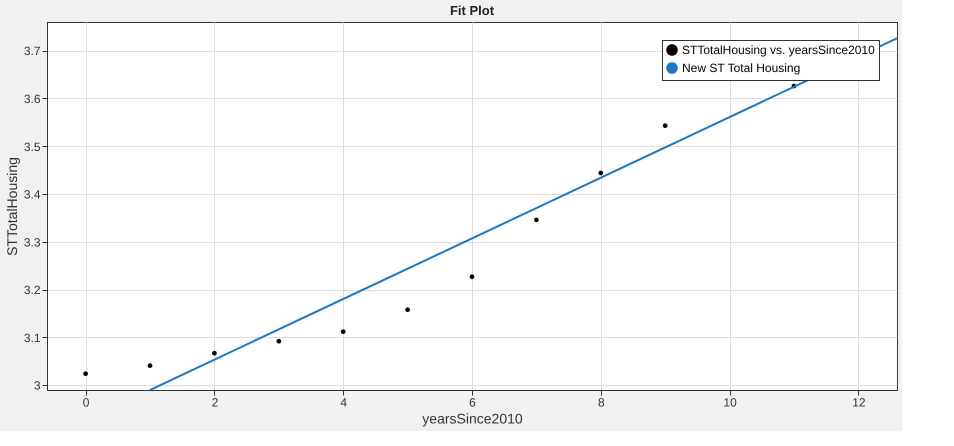  Describe the element at coordinates (37, 385) in the screenshot. I see `y-tick-label: 3` at that location.